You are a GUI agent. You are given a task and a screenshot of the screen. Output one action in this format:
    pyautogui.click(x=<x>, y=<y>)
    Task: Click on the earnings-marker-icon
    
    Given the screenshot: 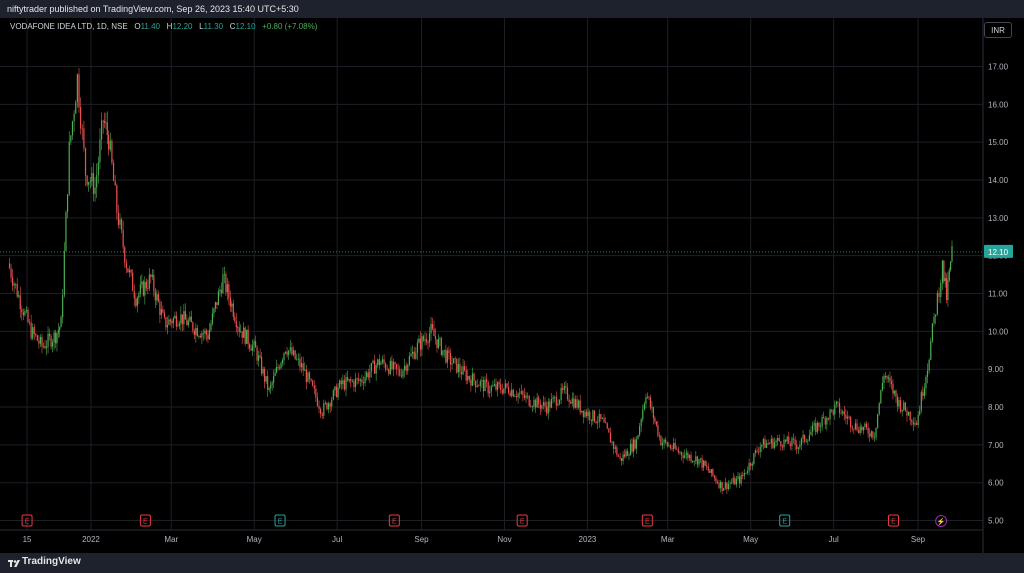 What is the action you would take?
    pyautogui.click(x=647, y=520)
    